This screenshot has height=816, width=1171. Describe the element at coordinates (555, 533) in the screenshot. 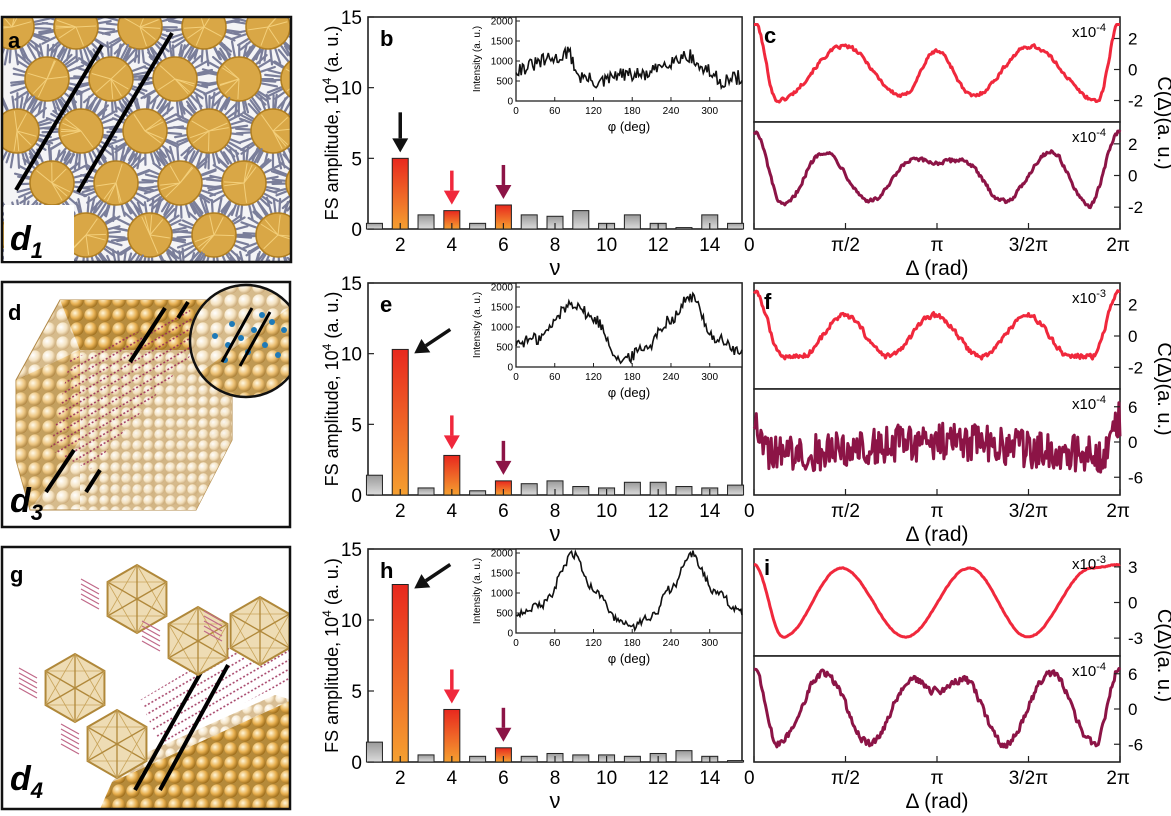

I see `x-axis-label: ν` at that location.